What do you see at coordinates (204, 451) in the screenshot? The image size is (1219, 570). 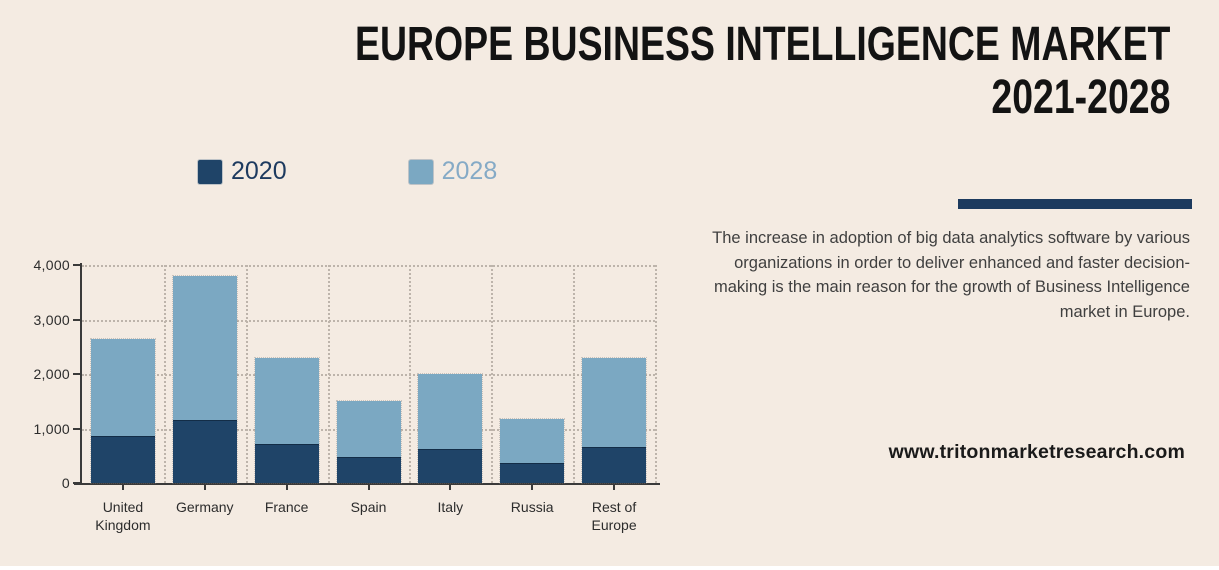 I see `bar-2020-germany` at bounding box center [204, 451].